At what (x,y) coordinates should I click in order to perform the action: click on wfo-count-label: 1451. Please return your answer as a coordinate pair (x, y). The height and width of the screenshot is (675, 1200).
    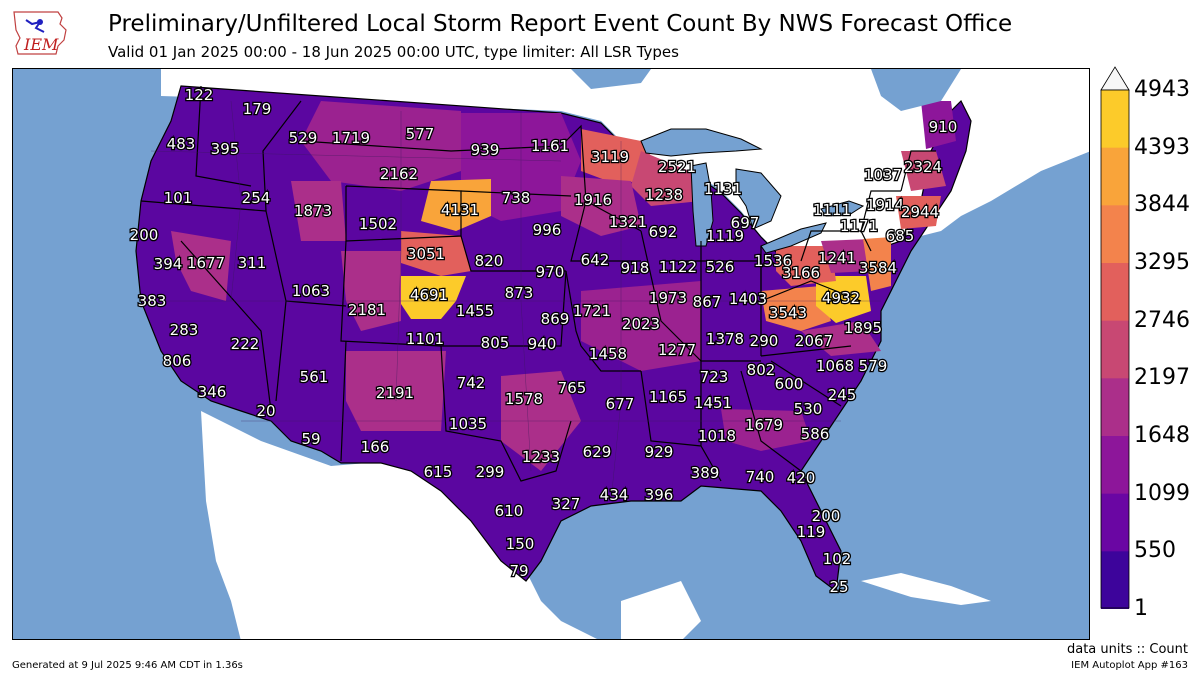
    Looking at the image, I should click on (713, 403).